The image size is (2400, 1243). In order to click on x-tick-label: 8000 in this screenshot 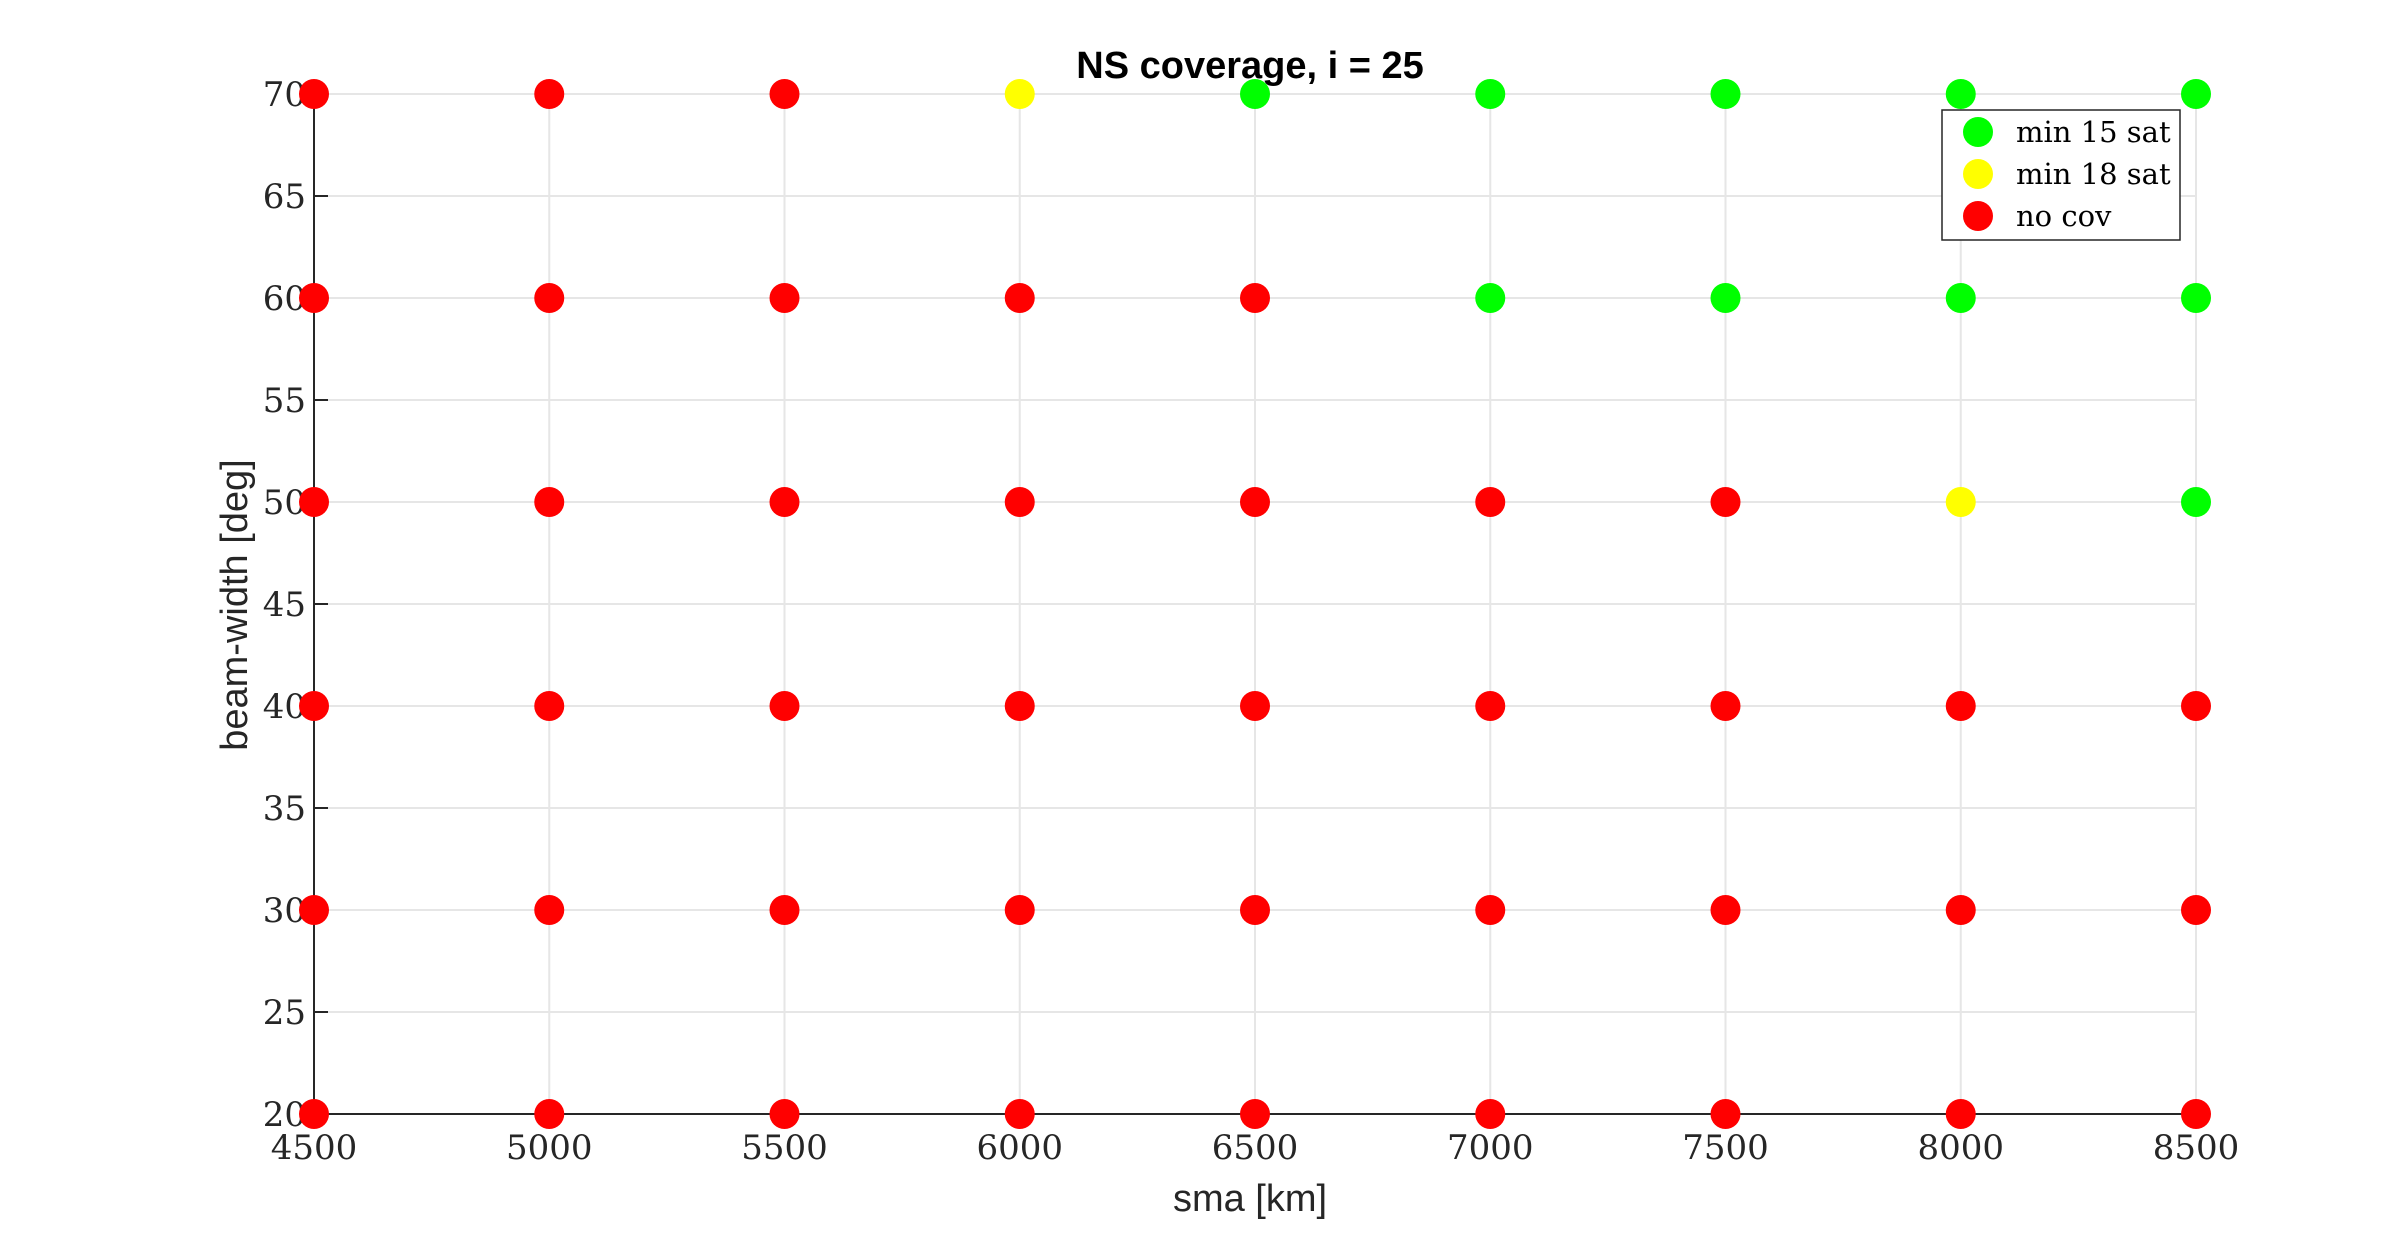, I will do `click(1960, 1148)`.